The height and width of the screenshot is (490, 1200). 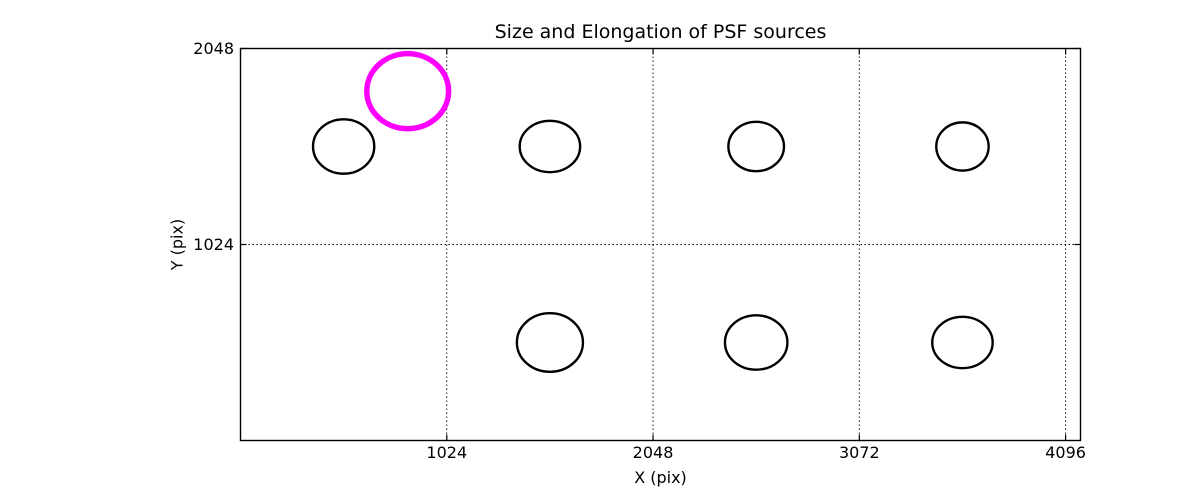 What do you see at coordinates (661, 32) in the screenshot?
I see `chart-title: Size and Elongation of PSF sources` at bounding box center [661, 32].